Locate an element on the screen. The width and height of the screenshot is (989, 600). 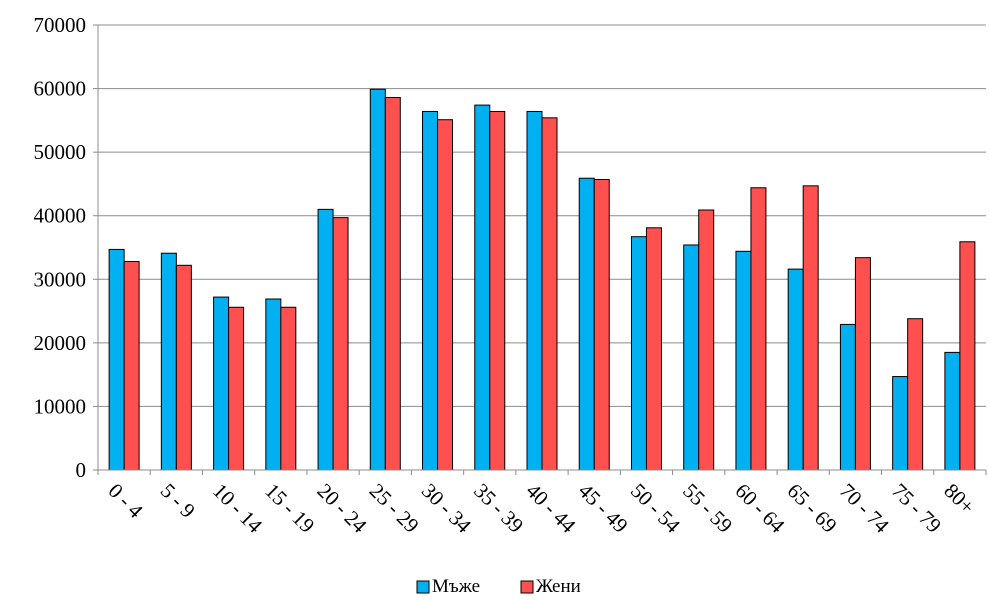
y-tick-label: 40000 is located at coordinates (60, 216).